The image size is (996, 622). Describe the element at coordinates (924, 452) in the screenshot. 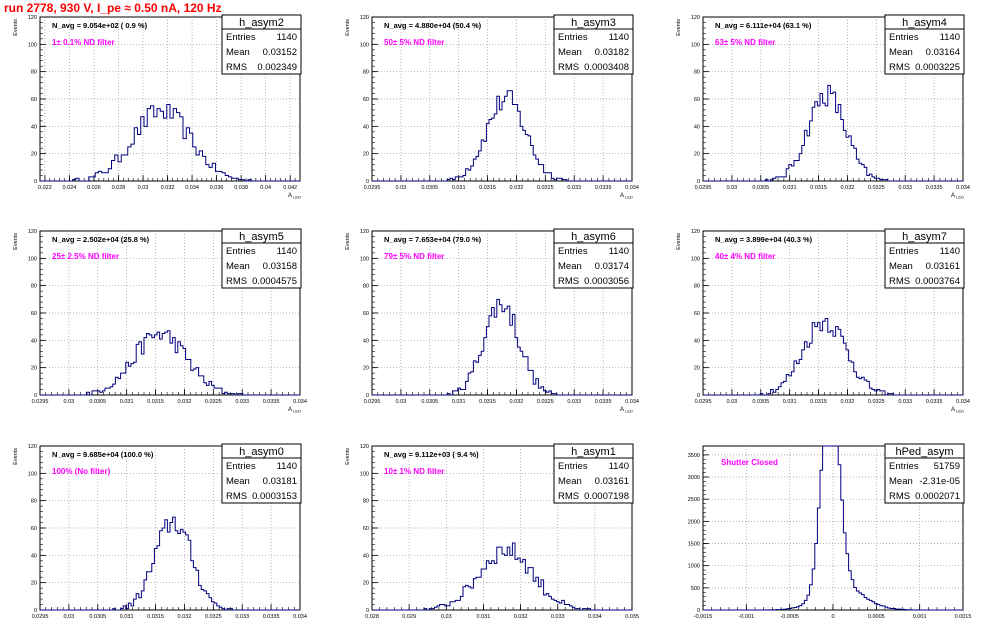

I see `histogram-name: hPed_asym` at that location.